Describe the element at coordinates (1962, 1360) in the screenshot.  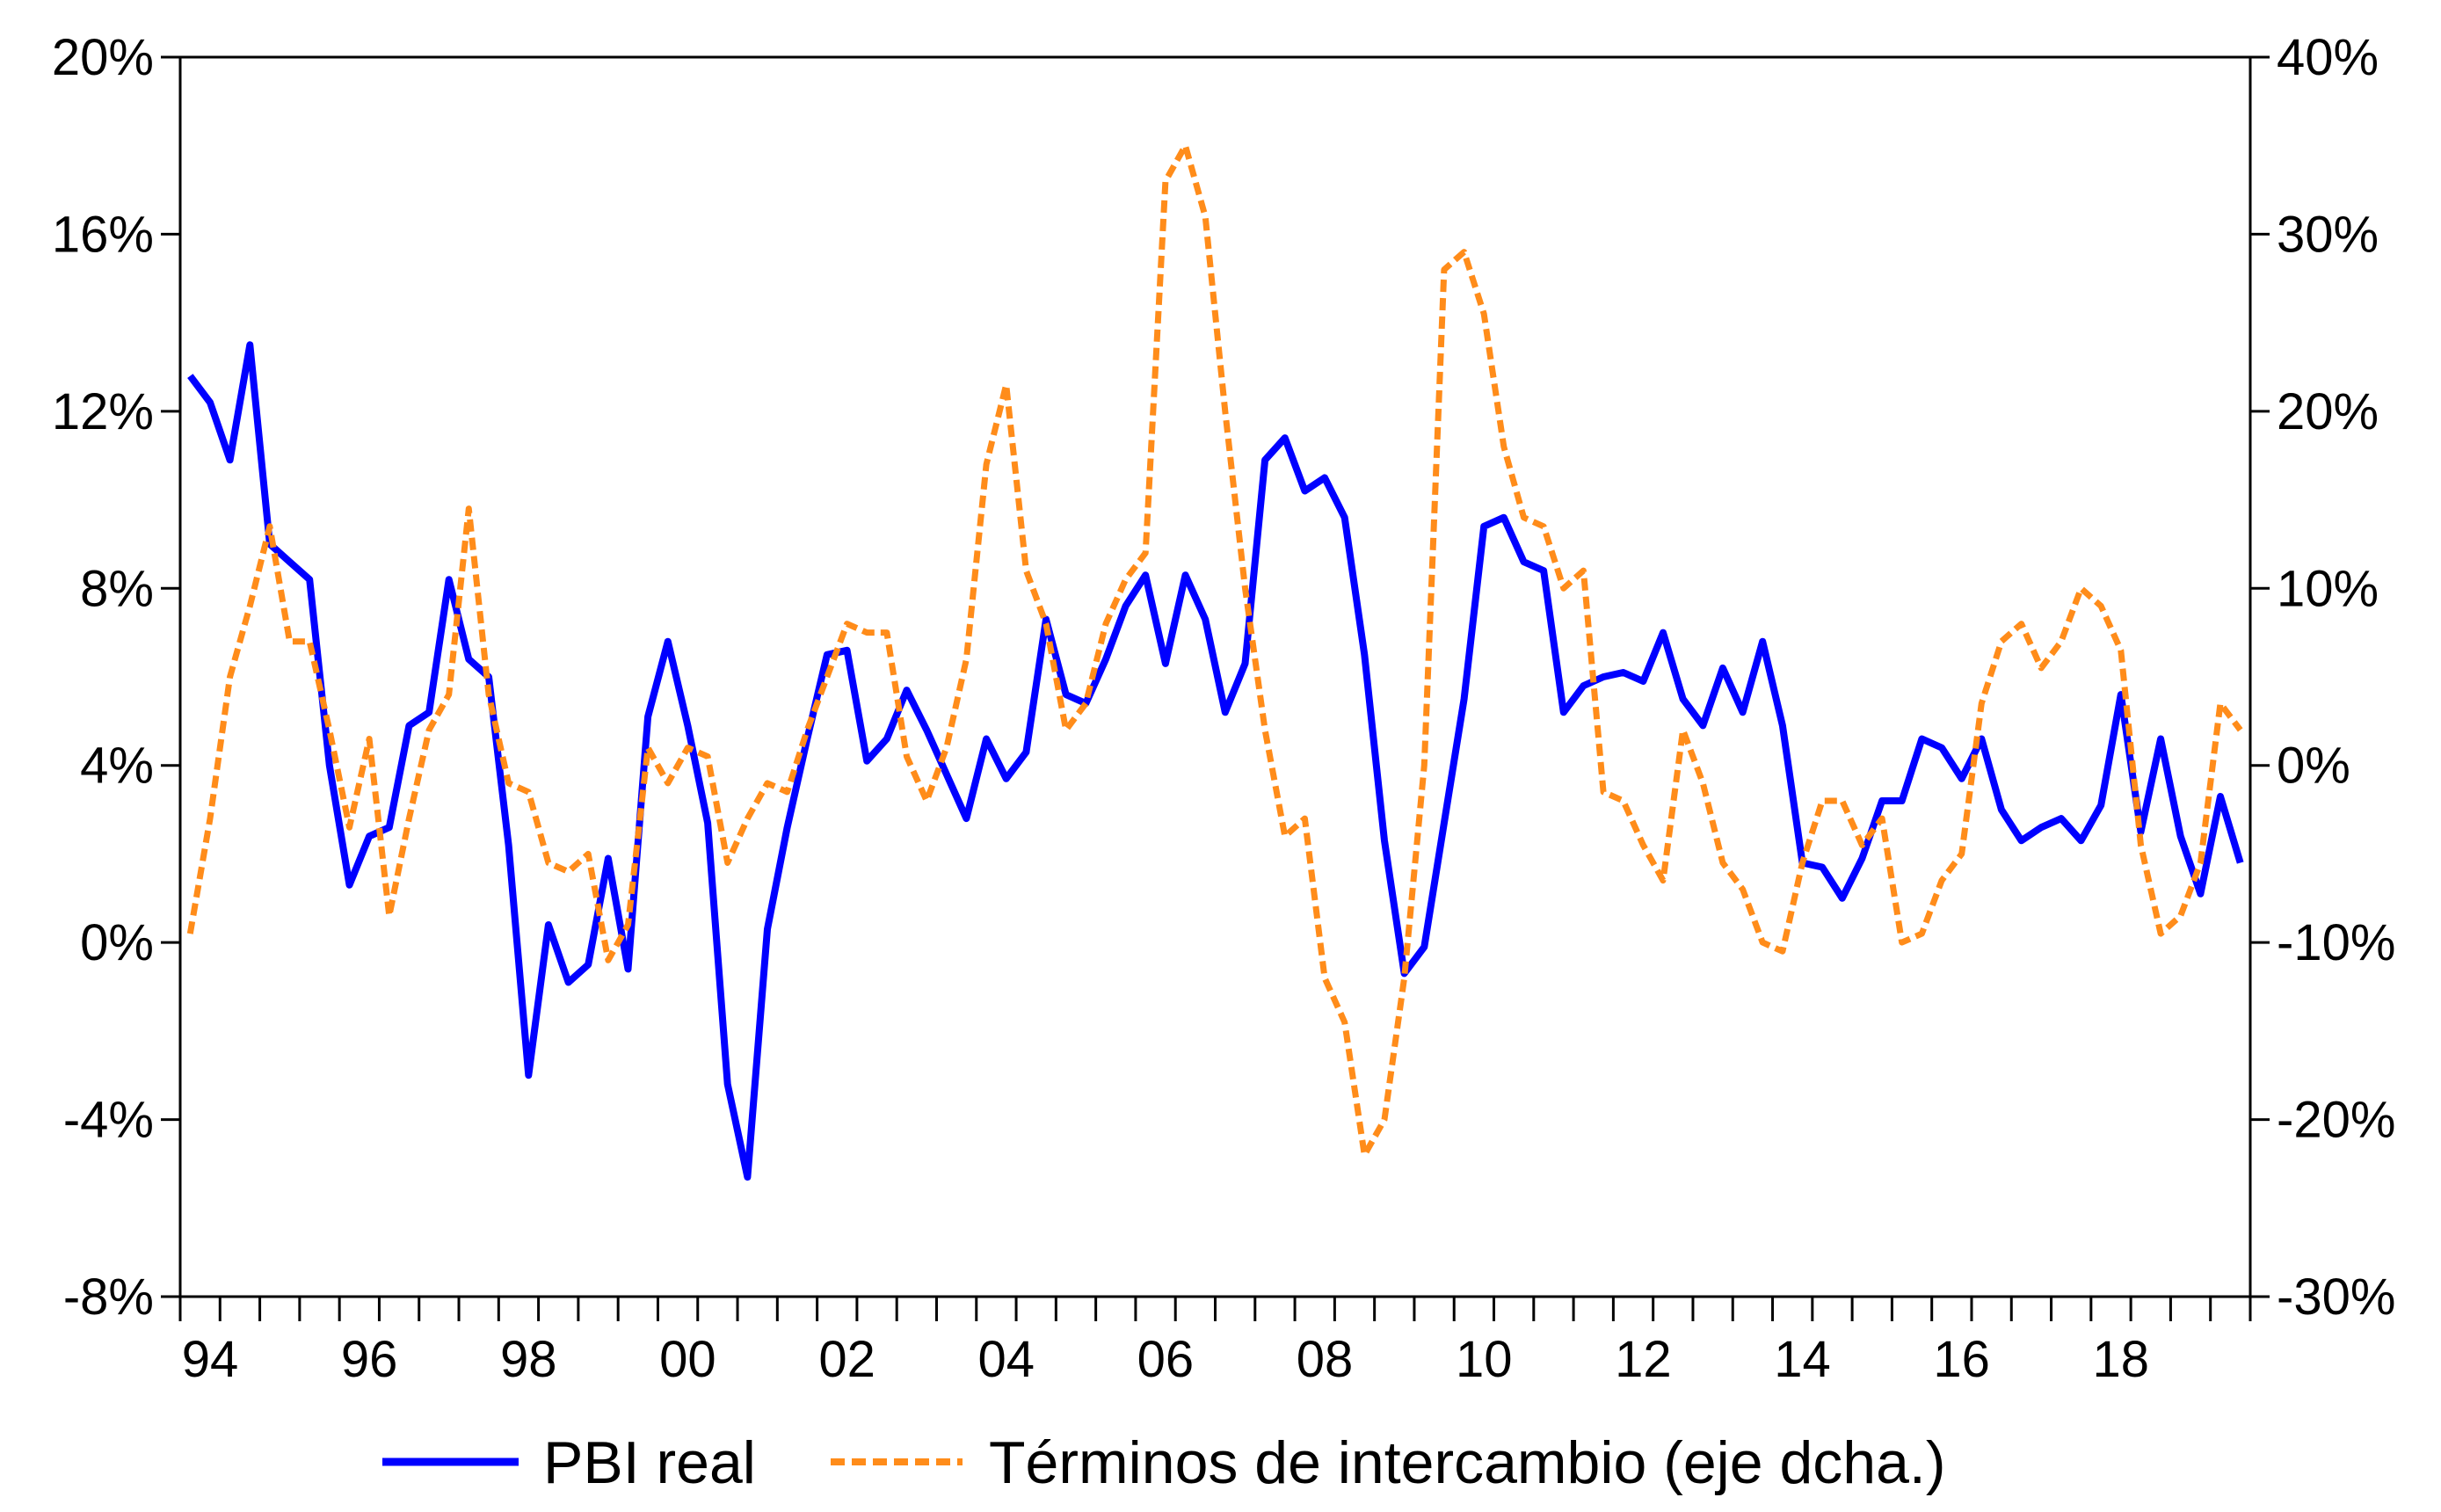
I see `x-tick-label: 16` at that location.